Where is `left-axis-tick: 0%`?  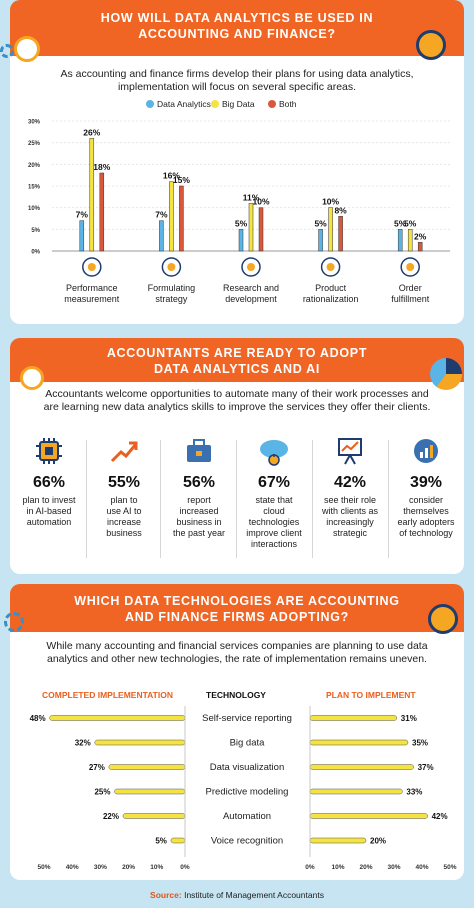
left-axis-tick: 0% is located at coordinates (185, 867).